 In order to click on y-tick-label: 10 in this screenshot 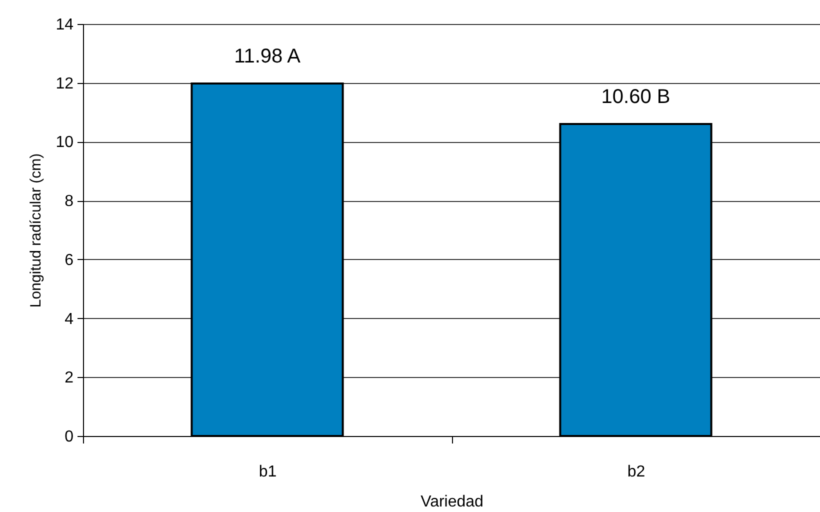, I will do `click(65, 143)`.